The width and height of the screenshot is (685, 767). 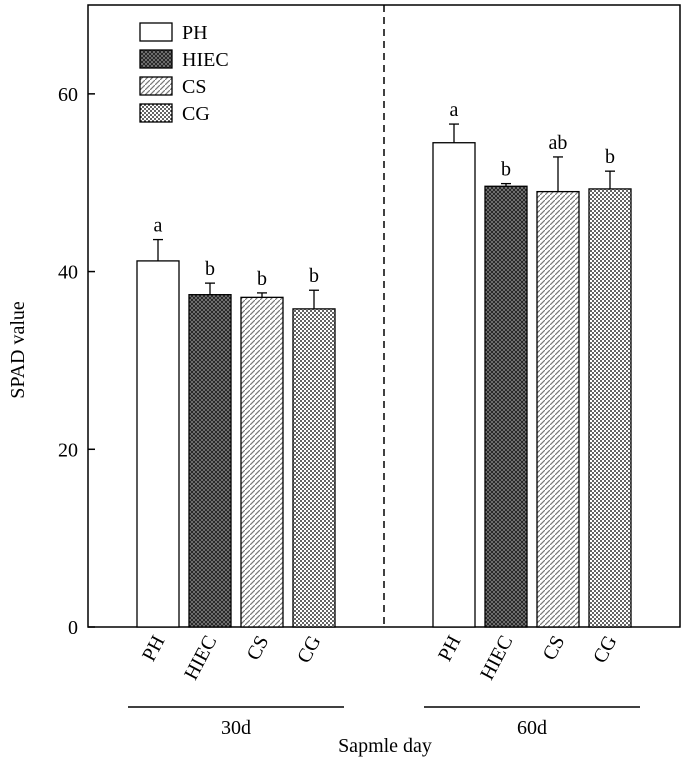 What do you see at coordinates (73, 628) in the screenshot?
I see `y-tick-label: 0` at bounding box center [73, 628].